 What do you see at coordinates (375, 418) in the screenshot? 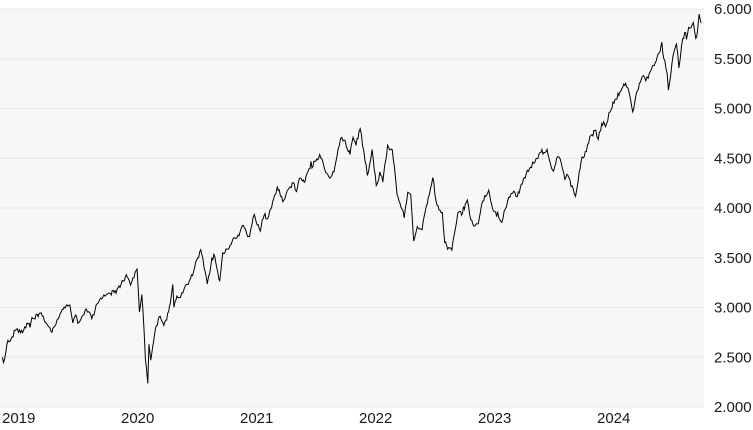
I see `x-tick-label: 2022` at bounding box center [375, 418].